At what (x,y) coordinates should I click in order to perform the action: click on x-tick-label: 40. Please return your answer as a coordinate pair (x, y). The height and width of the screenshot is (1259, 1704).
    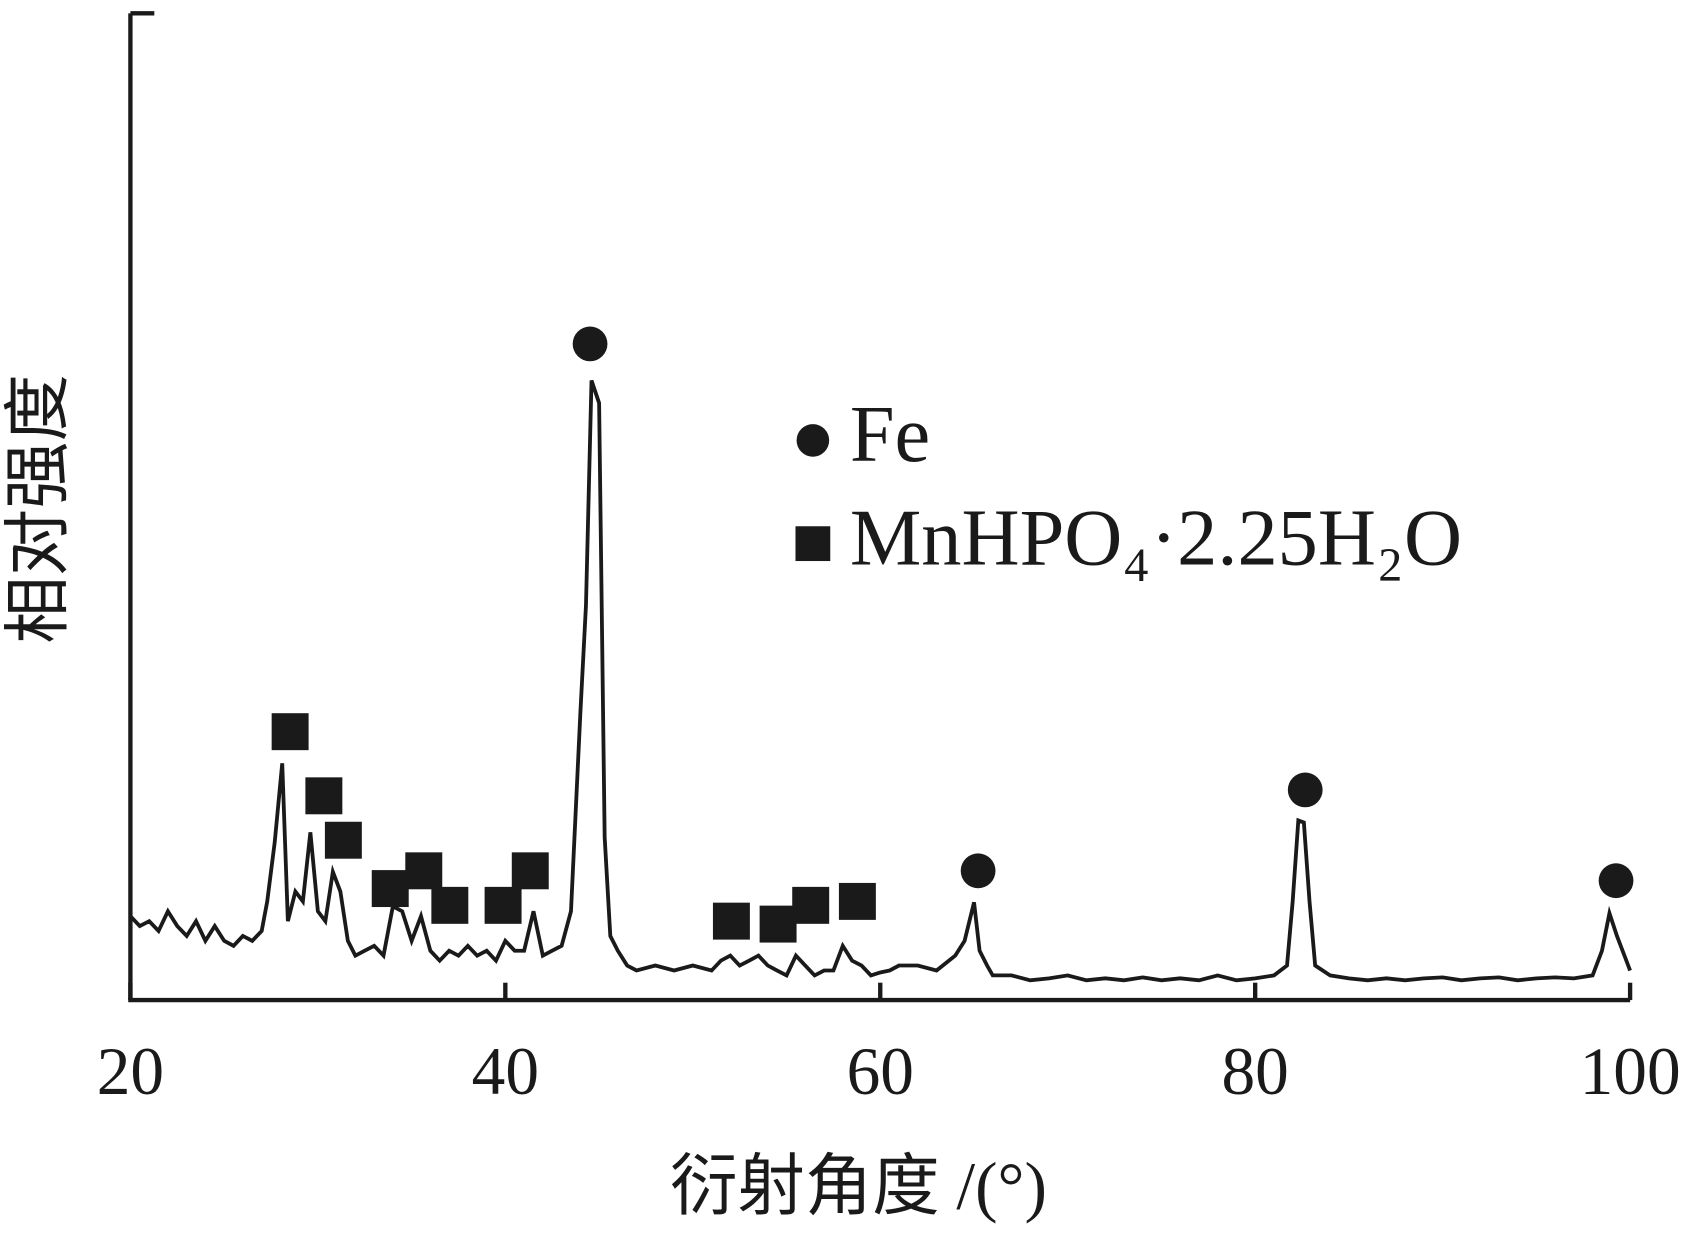
    Looking at the image, I should click on (505, 1071).